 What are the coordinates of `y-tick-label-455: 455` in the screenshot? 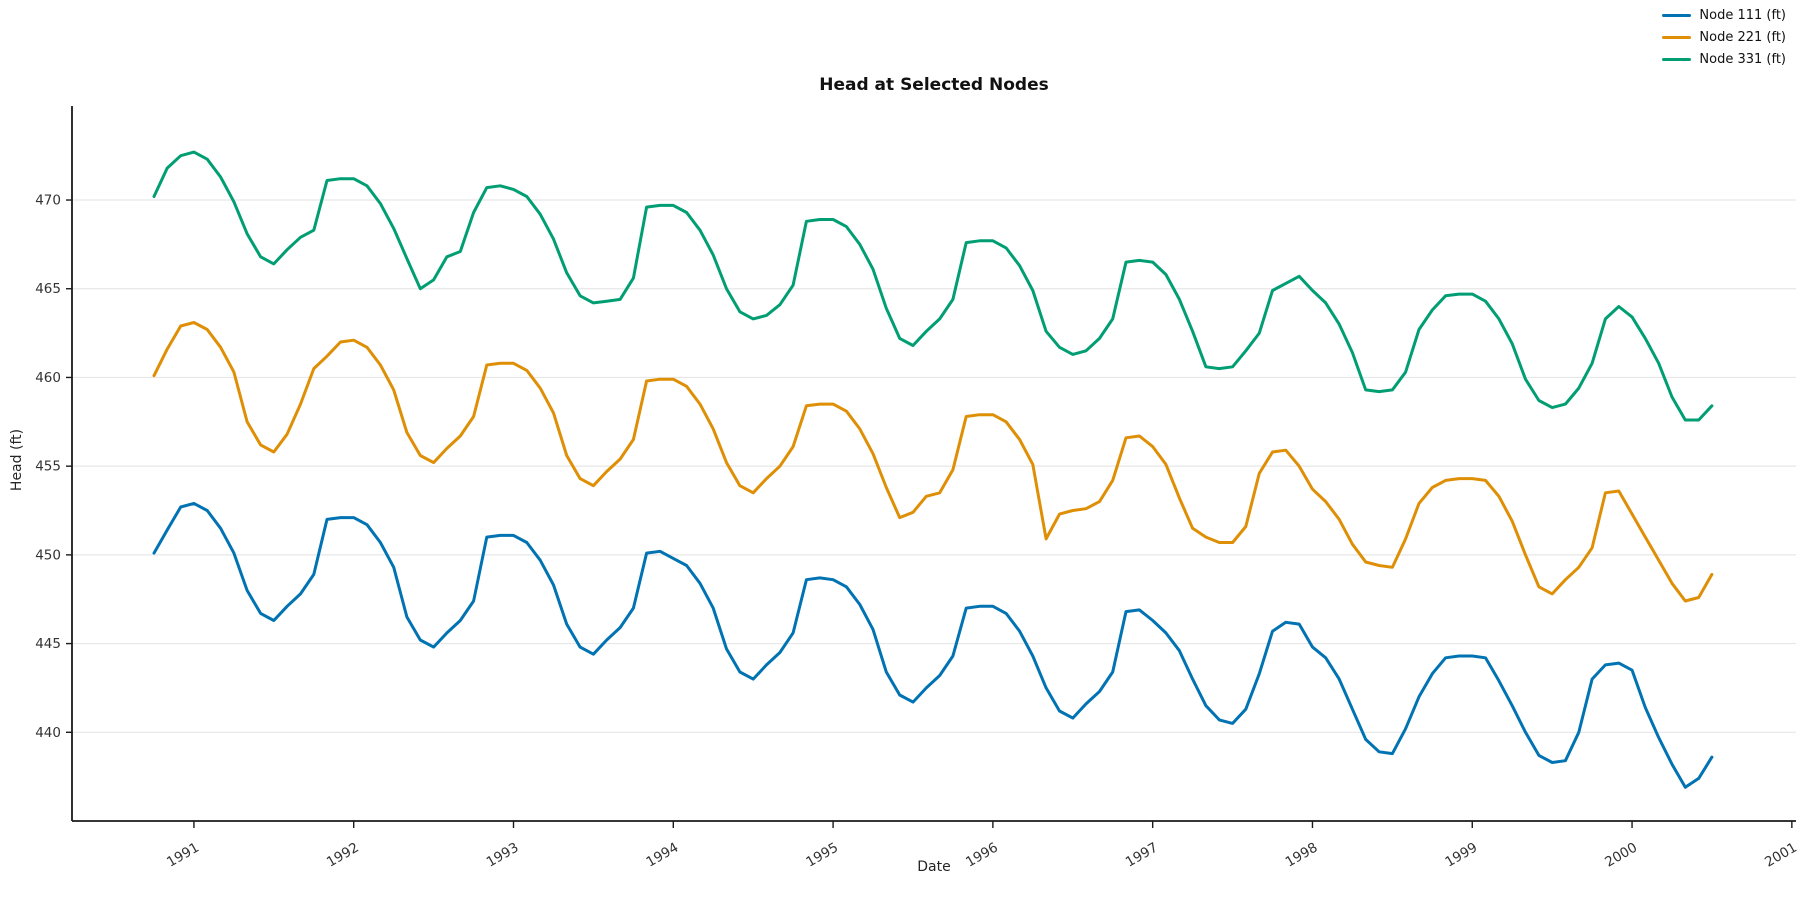 It's located at (48, 467).